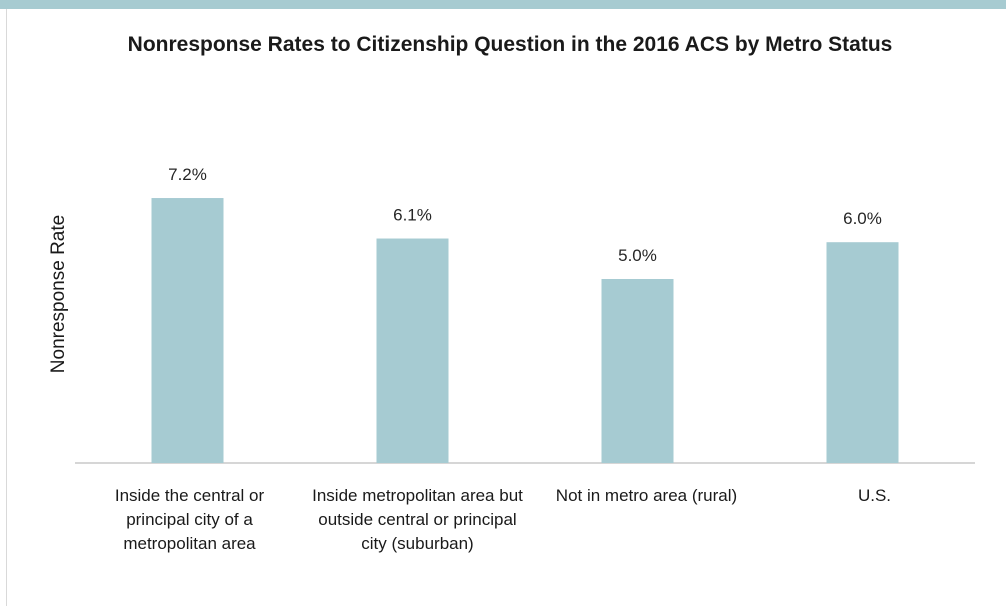 Image resolution: width=1006 pixels, height=606 pixels. Describe the element at coordinates (646, 495) in the screenshot. I see `category-label-rural: Not in metro area (rural)` at that location.